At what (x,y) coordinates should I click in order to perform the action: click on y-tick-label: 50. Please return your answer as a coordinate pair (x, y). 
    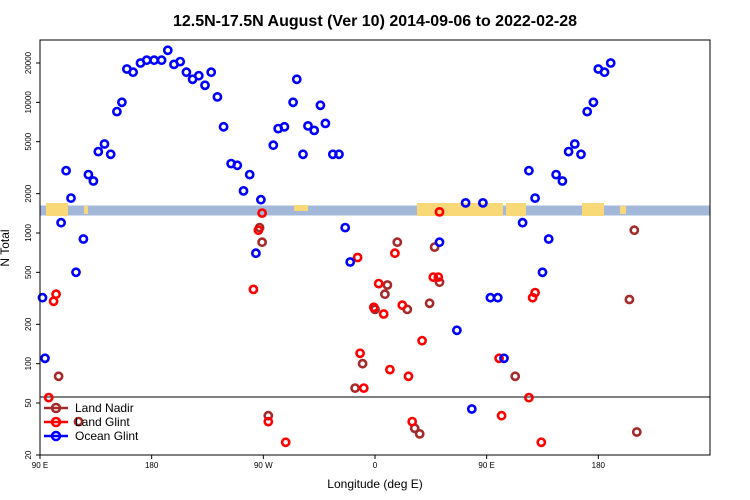
    Looking at the image, I should click on (28, 402).